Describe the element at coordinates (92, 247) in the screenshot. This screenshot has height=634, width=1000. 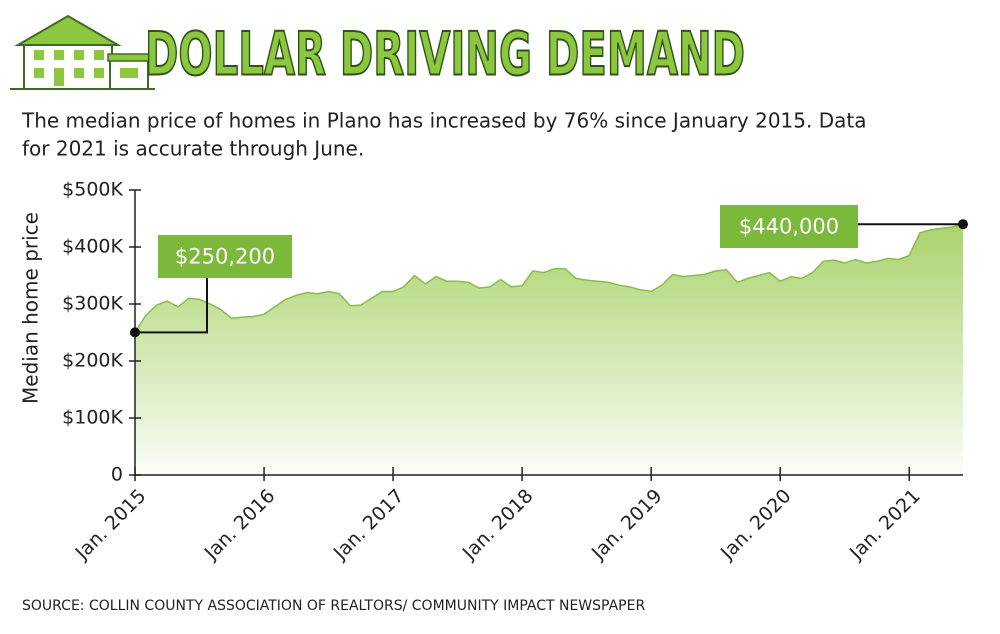
I see `y-tick-label: $400K` at that location.